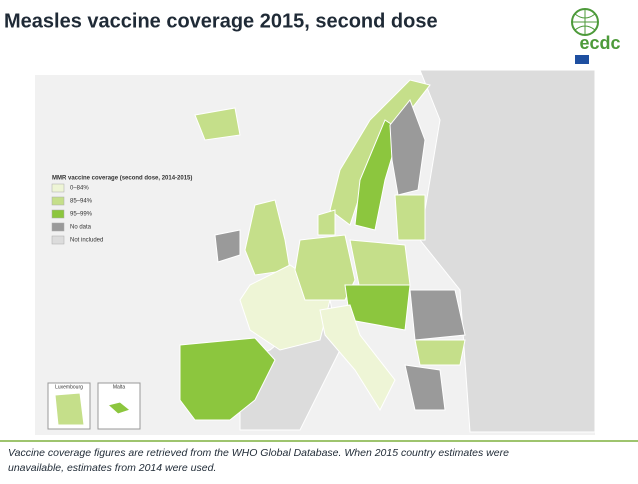  I want to click on logo-text: ecdc, so click(599, 43).